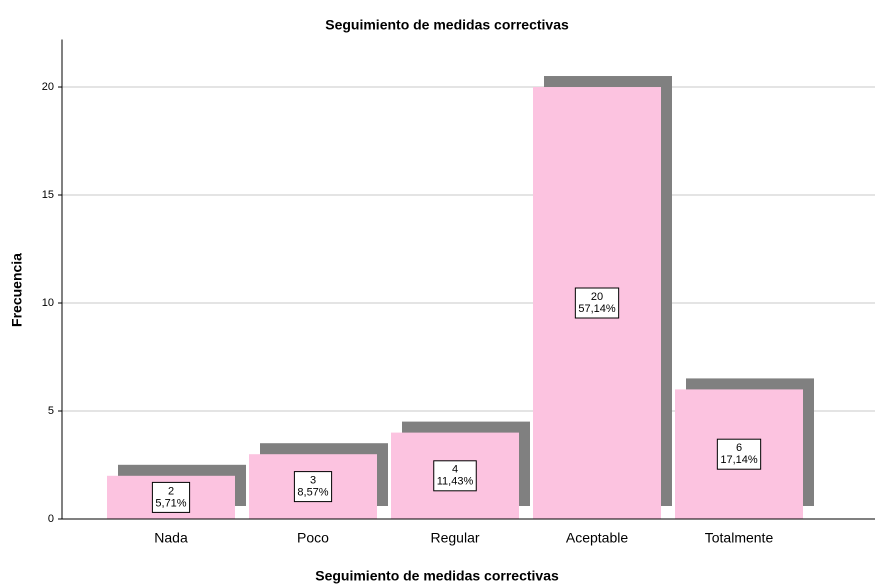 Image resolution: width=875 pixels, height=586 pixels. I want to click on x-tick-label: Aceptable, so click(597, 538).